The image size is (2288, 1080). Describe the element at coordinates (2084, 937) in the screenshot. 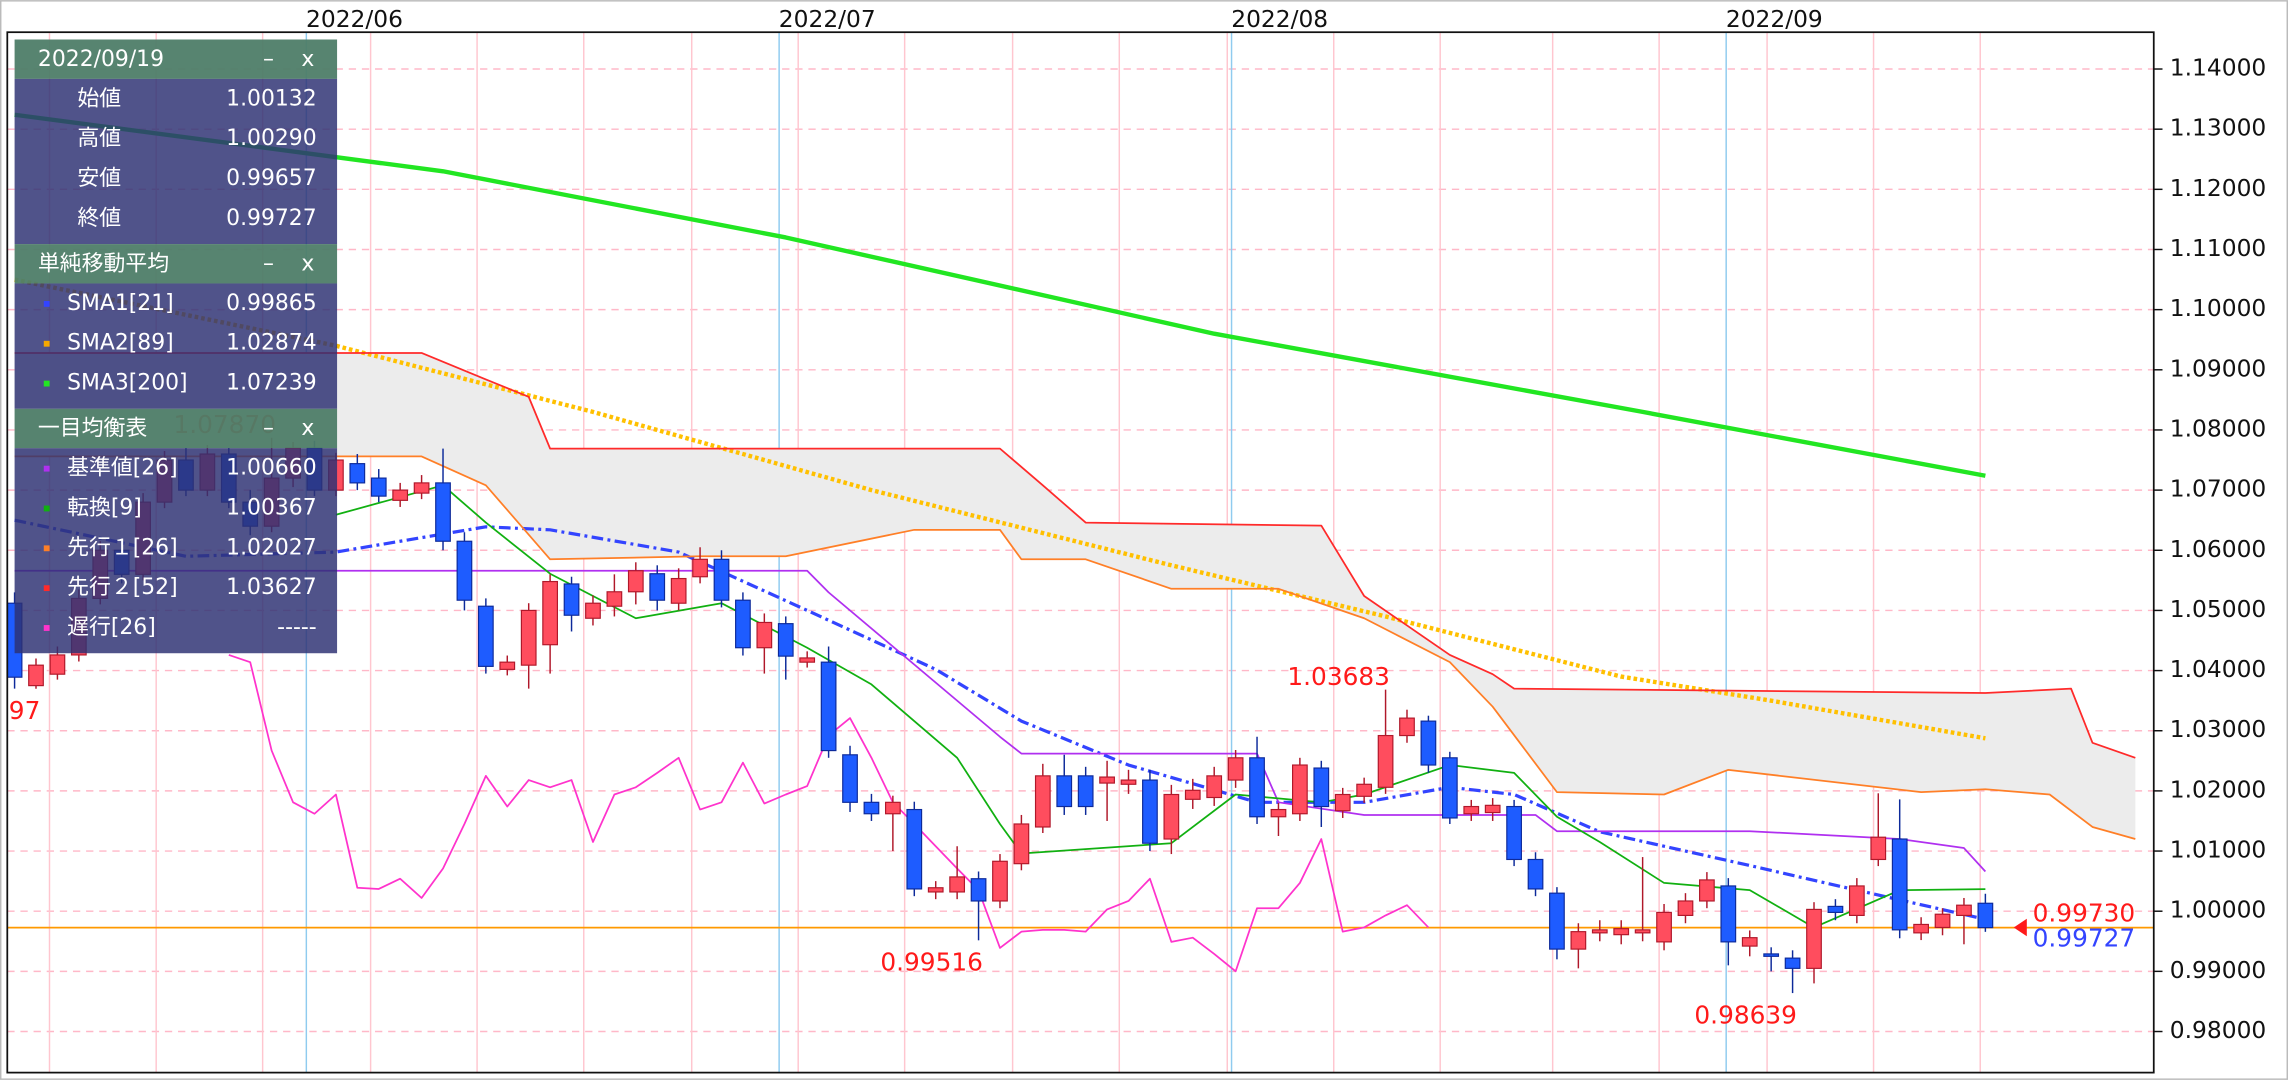

I see `price-label: 0.99727` at that location.